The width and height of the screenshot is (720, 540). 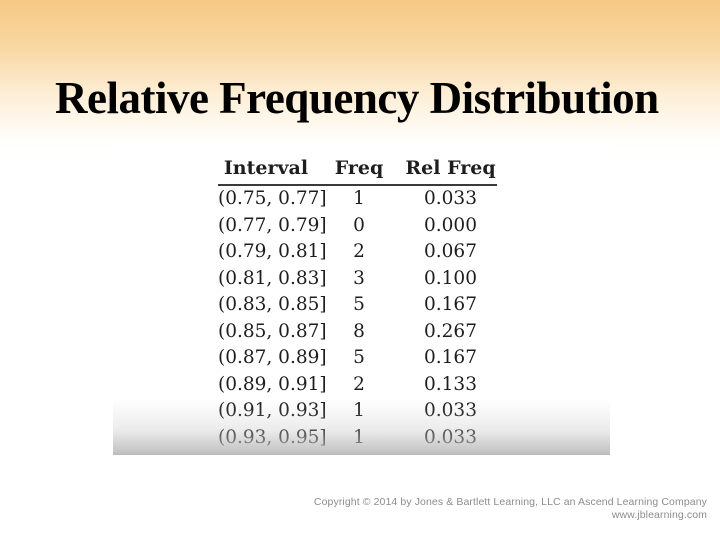 What do you see at coordinates (272, 384) in the screenshot?
I see `table-cell-interval: (0.89, 0.91]` at bounding box center [272, 384].